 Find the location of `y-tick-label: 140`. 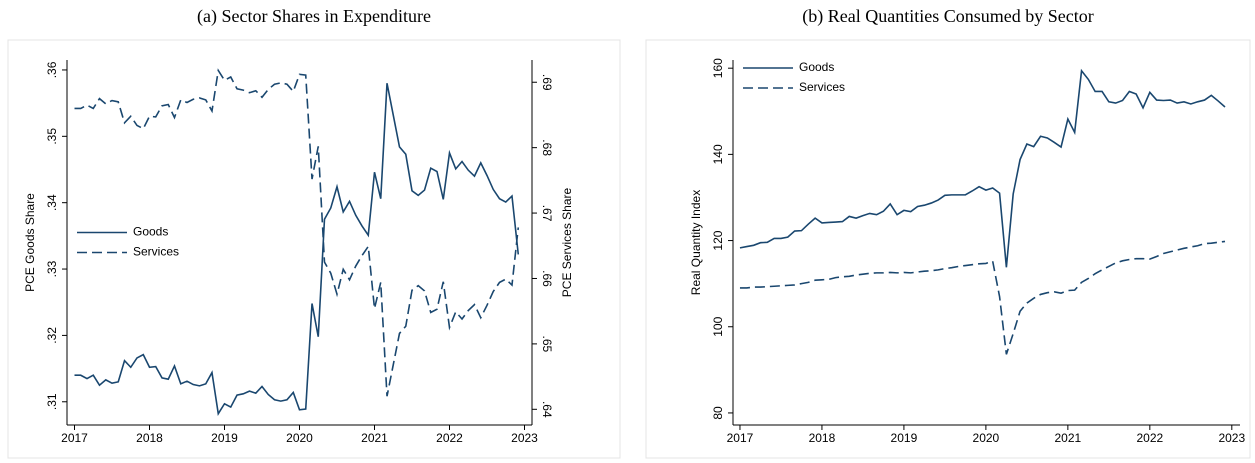

y-tick-label: 140 is located at coordinates (718, 154).